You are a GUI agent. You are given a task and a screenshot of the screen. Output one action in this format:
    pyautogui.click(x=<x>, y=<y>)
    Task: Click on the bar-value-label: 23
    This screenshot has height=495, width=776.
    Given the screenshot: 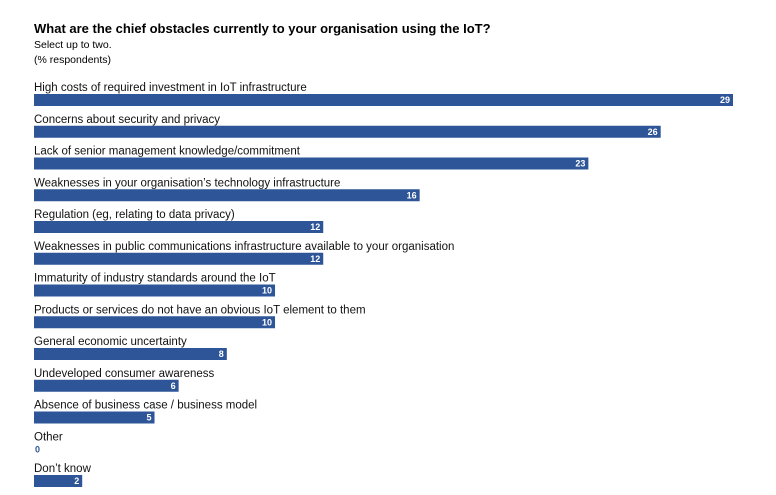 What is the action you would take?
    pyautogui.click(x=580, y=164)
    